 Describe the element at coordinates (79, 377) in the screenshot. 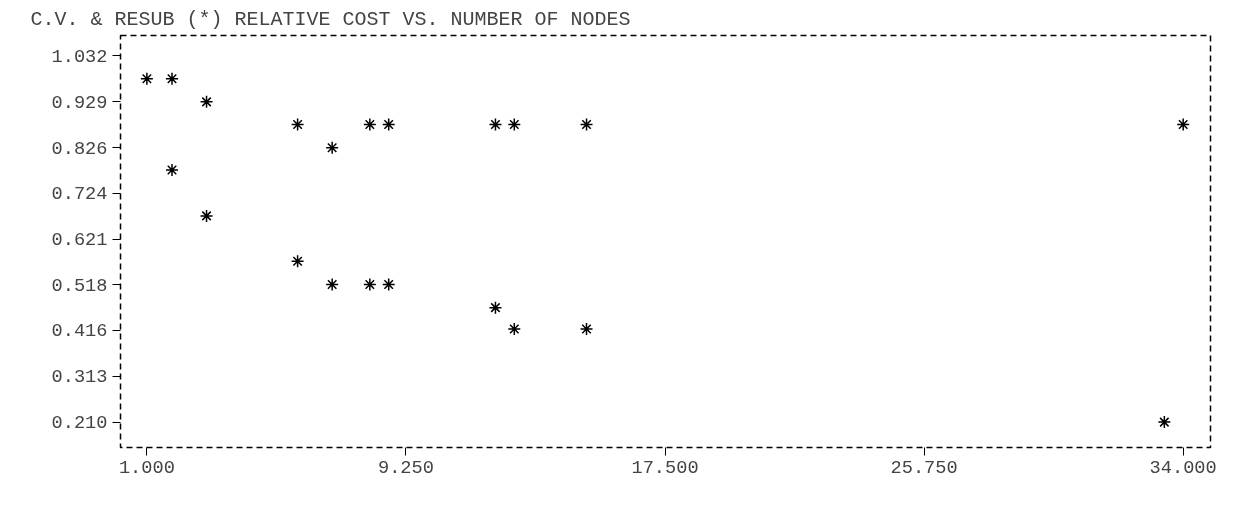

I see `y-tick-label: 0.313` at that location.